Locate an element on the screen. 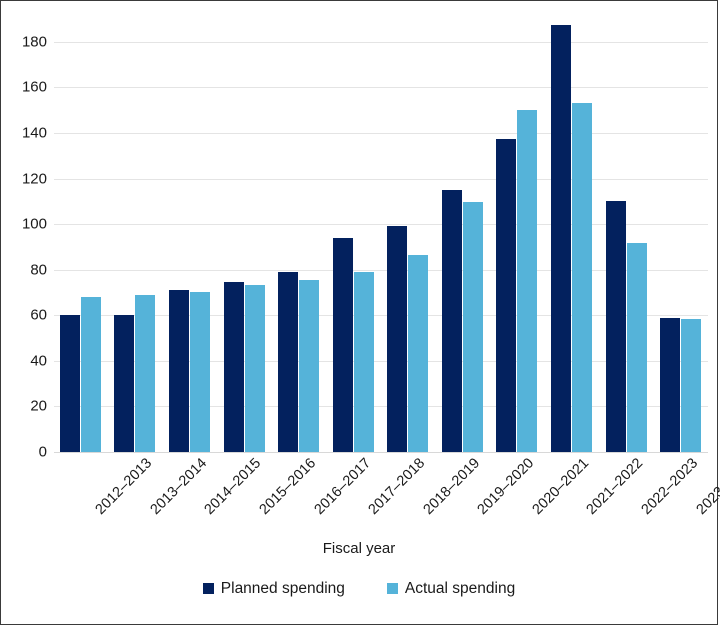 The height and width of the screenshot is (627, 720). x-axis-tick-cell: 2014–2015 is located at coordinates (213, 492).